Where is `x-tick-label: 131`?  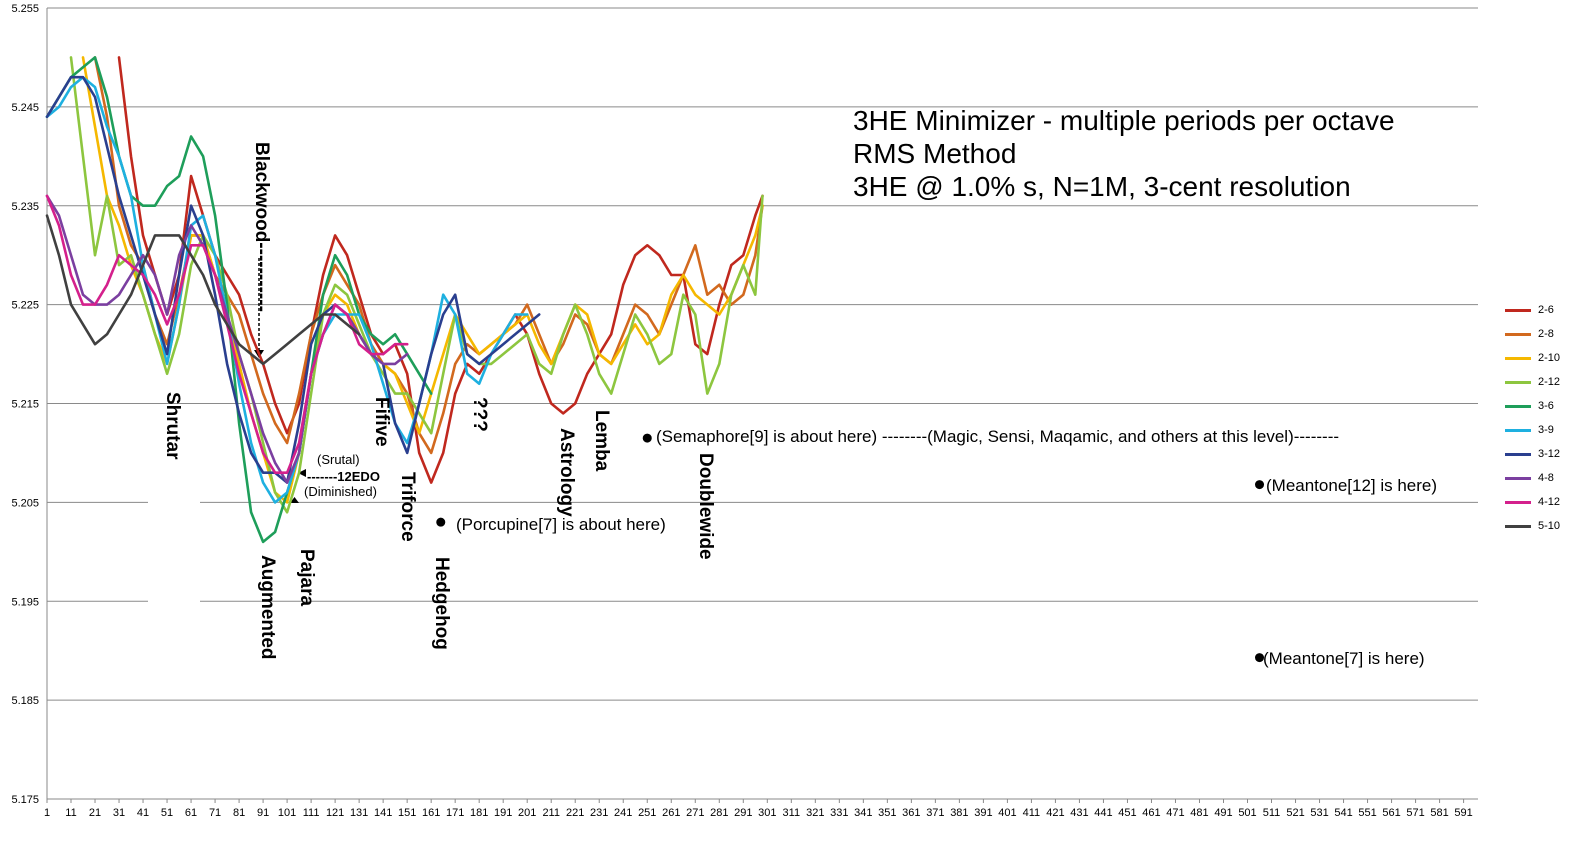 x-tick-label: 131 is located at coordinates (359, 813).